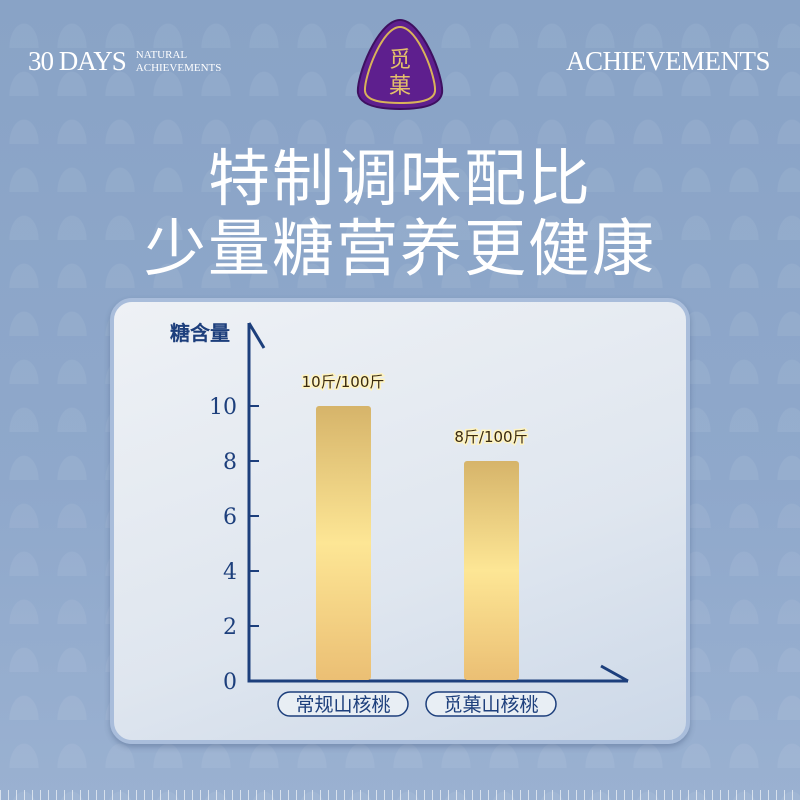  What do you see at coordinates (400, 60) in the screenshot?
I see `svg-text: 觅` at bounding box center [400, 60].